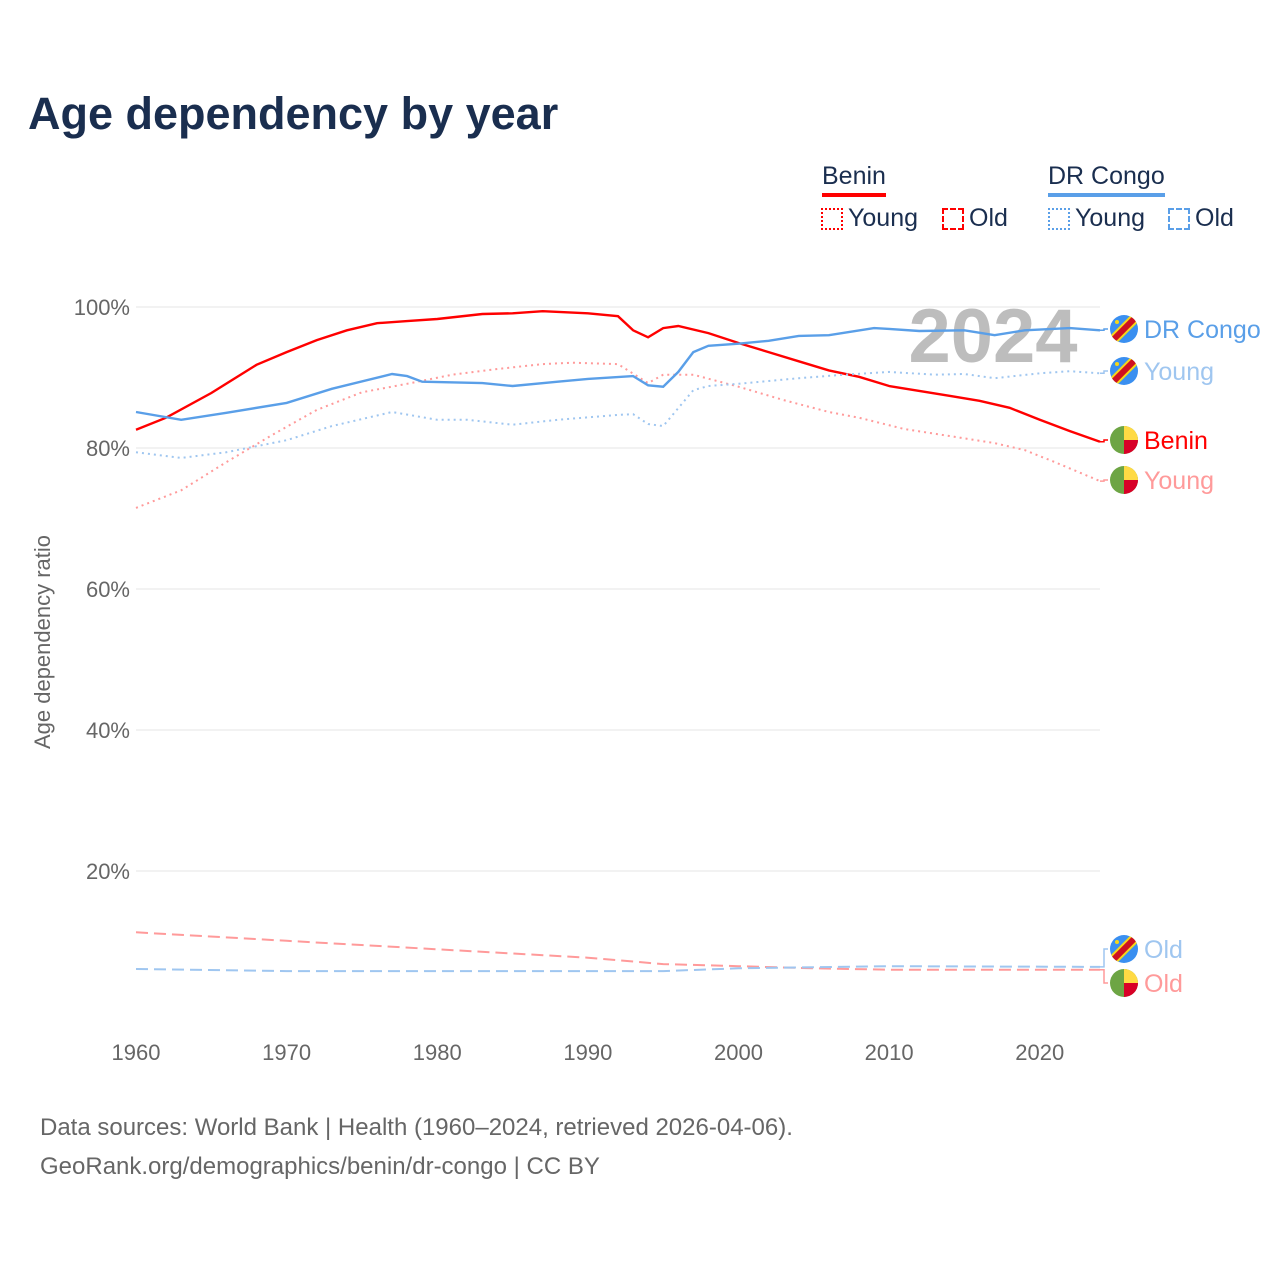 The width and height of the screenshot is (1280, 1280). I want to click on legend-dr-congo: DR Congo, so click(1106, 179).